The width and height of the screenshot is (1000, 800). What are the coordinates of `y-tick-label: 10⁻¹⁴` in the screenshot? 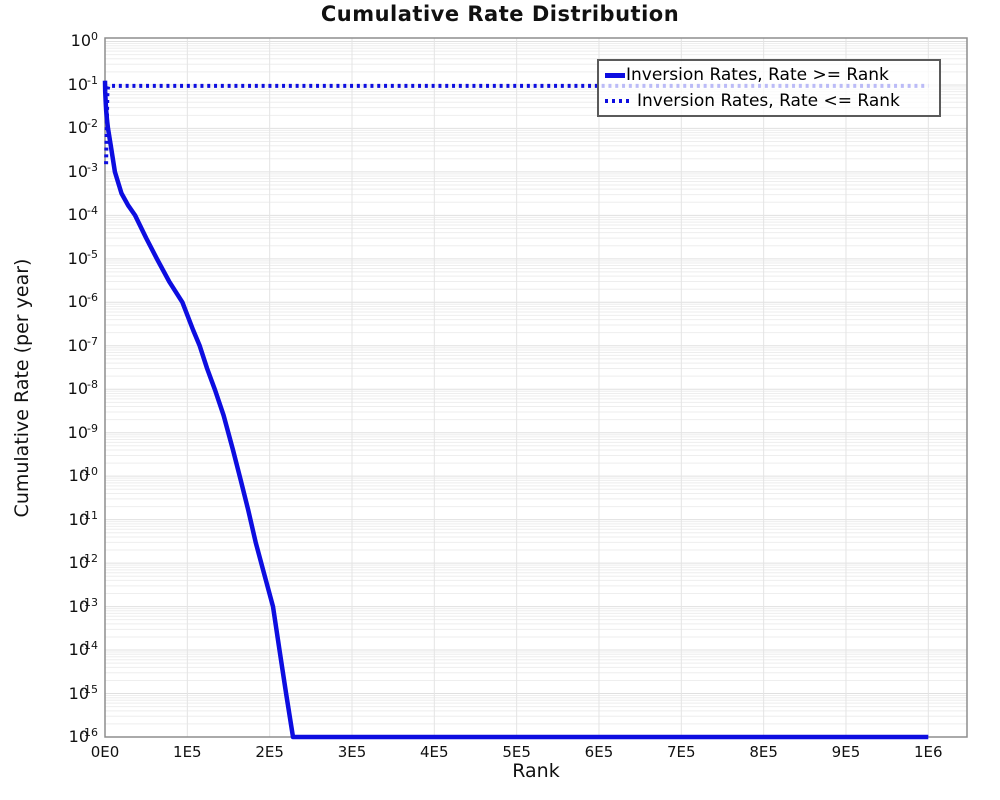 It's located at (83, 649).